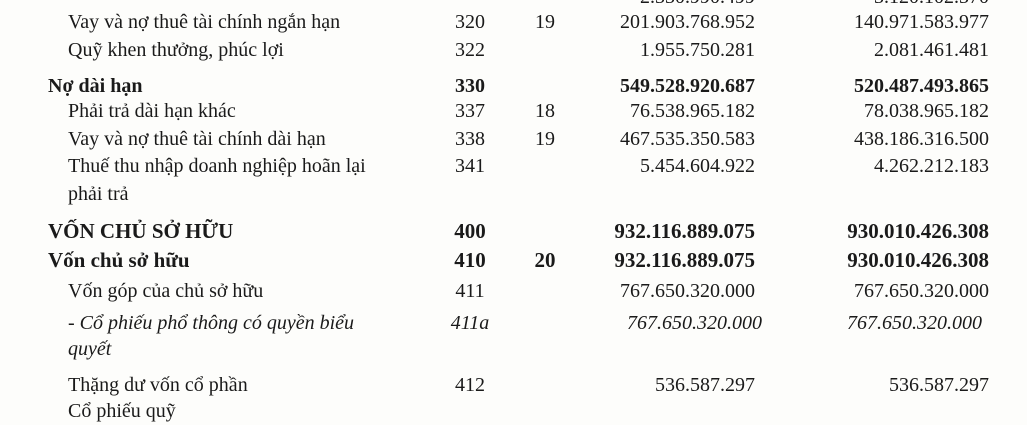 This screenshot has width=1027, height=425. I want to click on row-code: 410, so click(470, 260).